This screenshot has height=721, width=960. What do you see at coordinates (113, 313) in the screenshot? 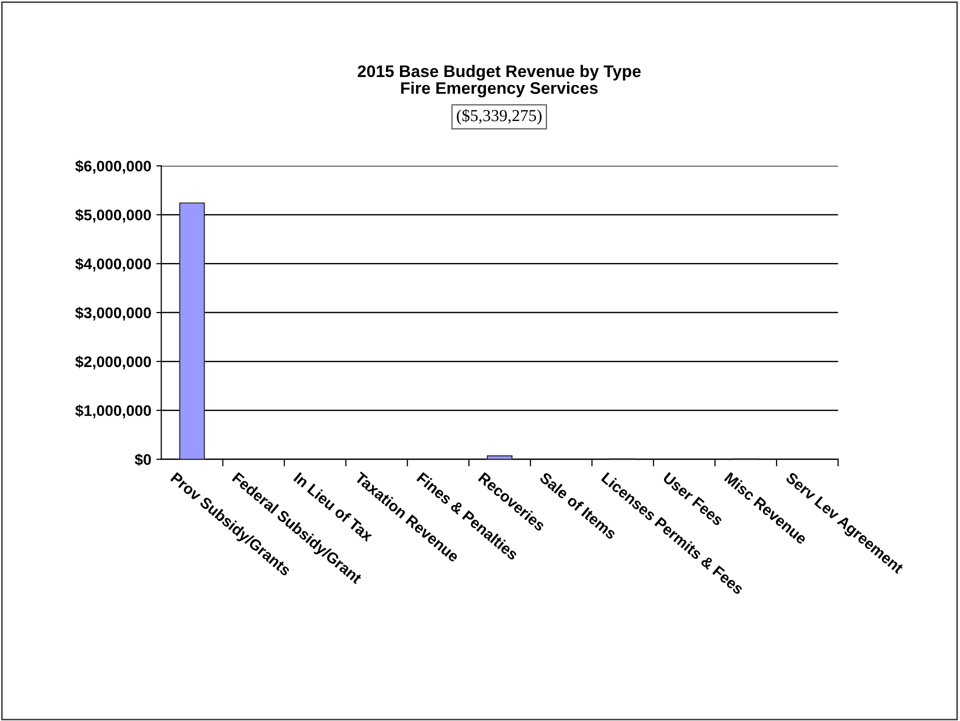
I see `y-tick-label: $3,000,000` at bounding box center [113, 313].